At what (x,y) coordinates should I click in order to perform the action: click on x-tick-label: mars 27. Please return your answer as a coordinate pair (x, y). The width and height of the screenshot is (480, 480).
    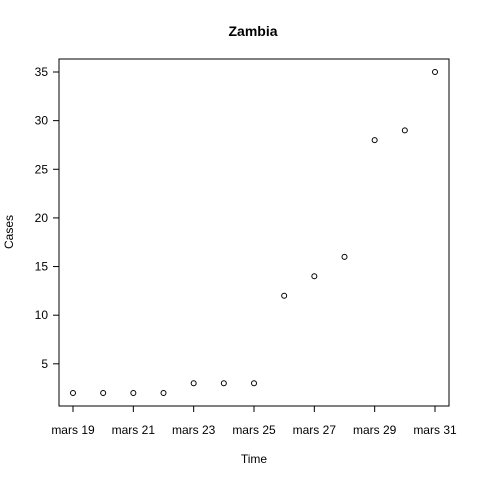
    Looking at the image, I should click on (315, 430).